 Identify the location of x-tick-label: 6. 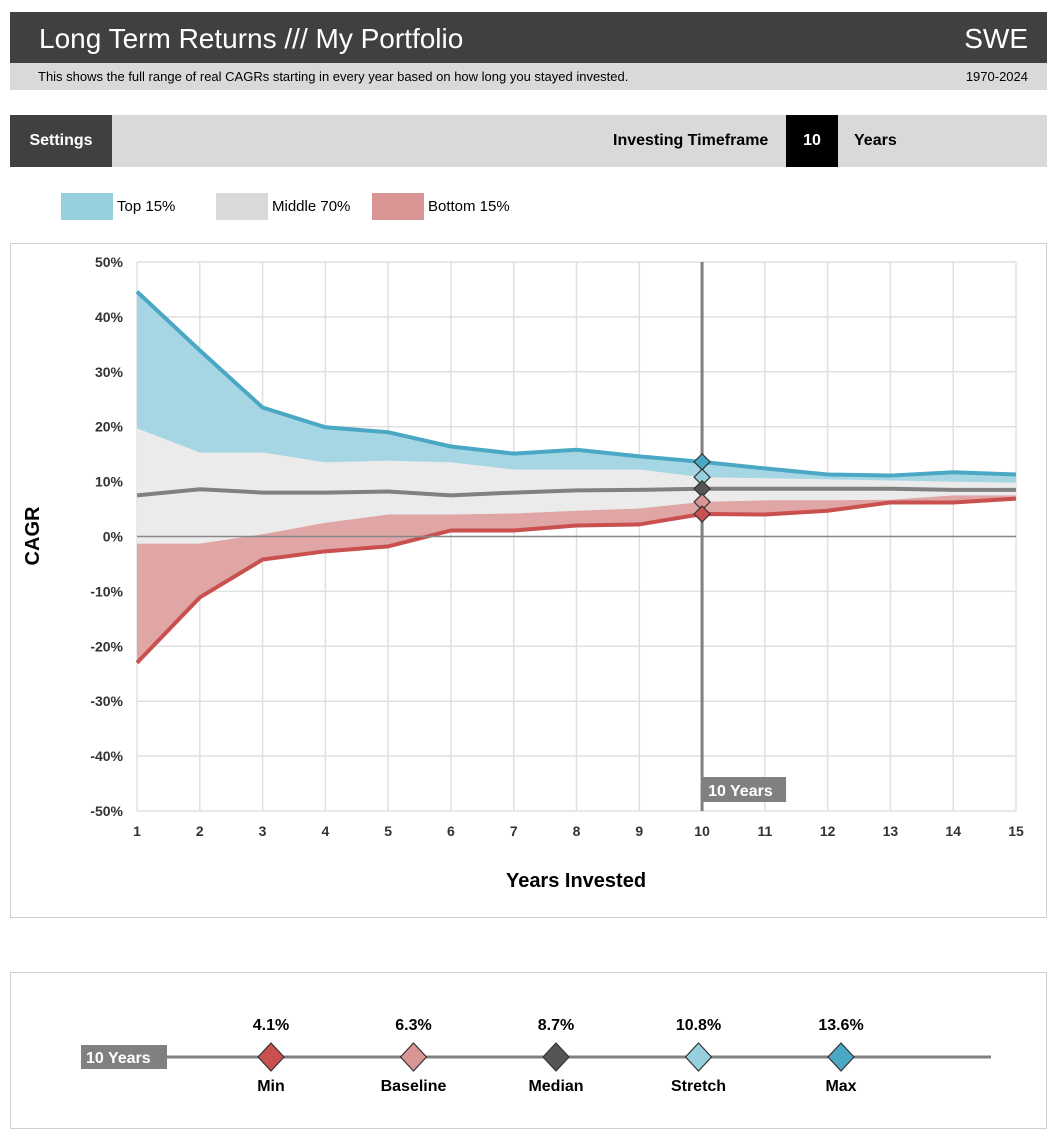
(451, 831).